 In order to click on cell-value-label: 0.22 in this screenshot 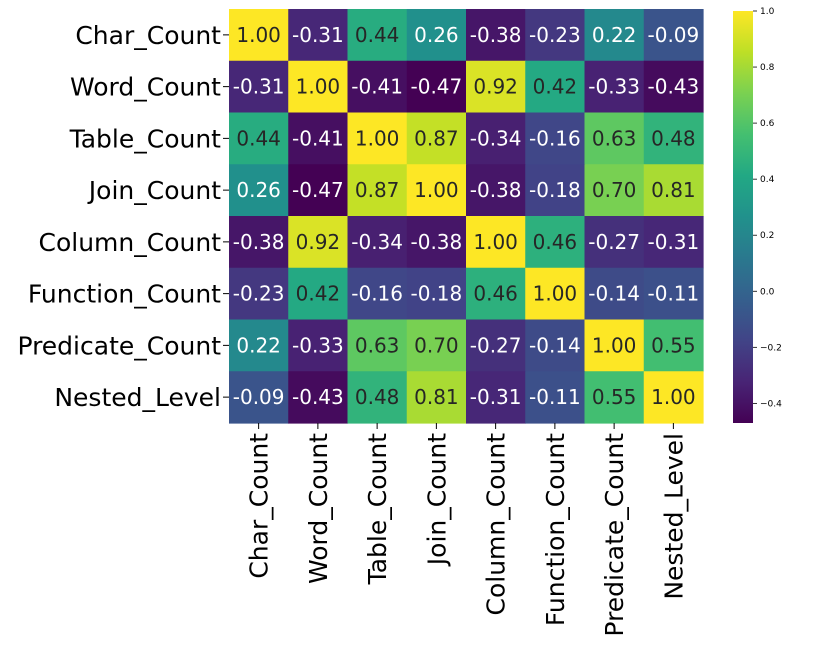, I will do `click(258, 345)`.